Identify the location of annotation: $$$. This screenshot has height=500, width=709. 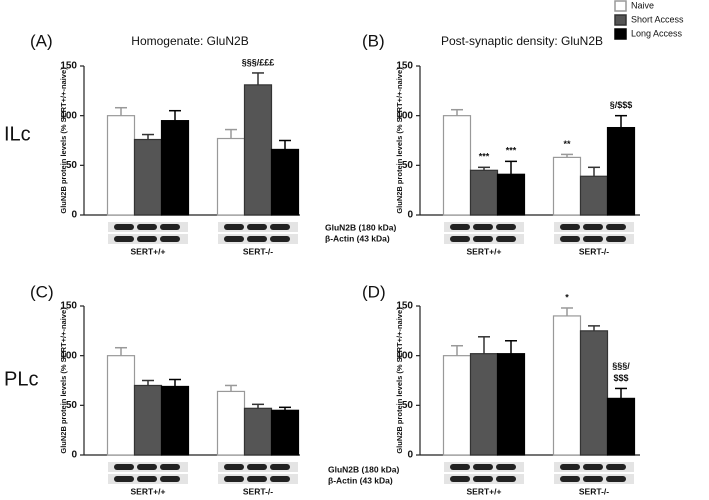
(620, 378).